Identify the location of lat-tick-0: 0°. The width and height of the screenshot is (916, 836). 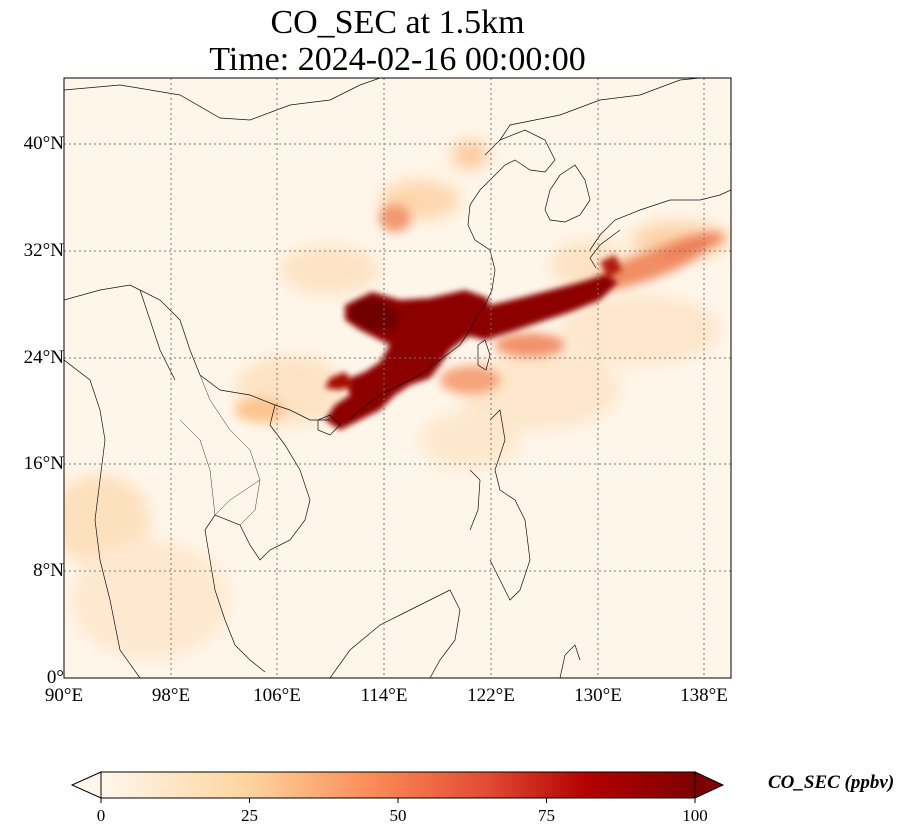
(55, 677).